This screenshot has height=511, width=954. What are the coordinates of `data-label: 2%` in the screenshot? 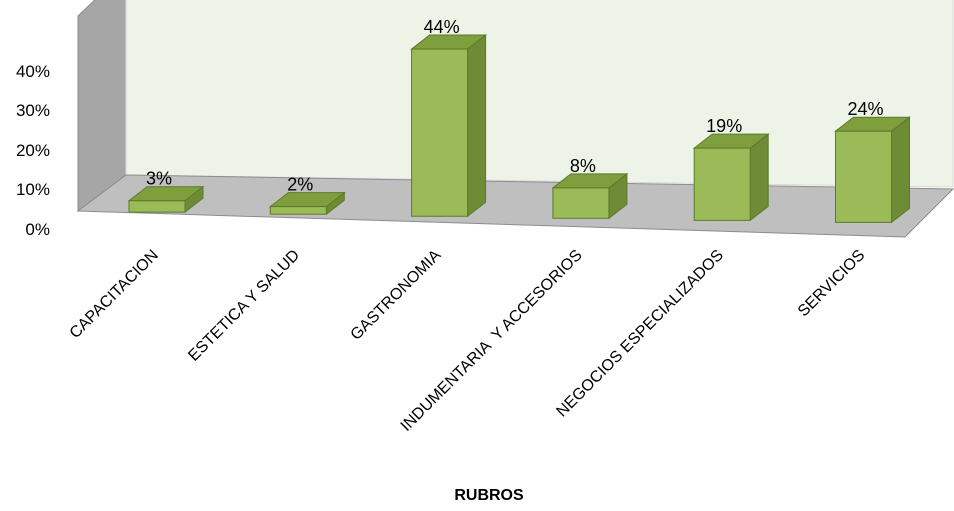 It's located at (300, 185).